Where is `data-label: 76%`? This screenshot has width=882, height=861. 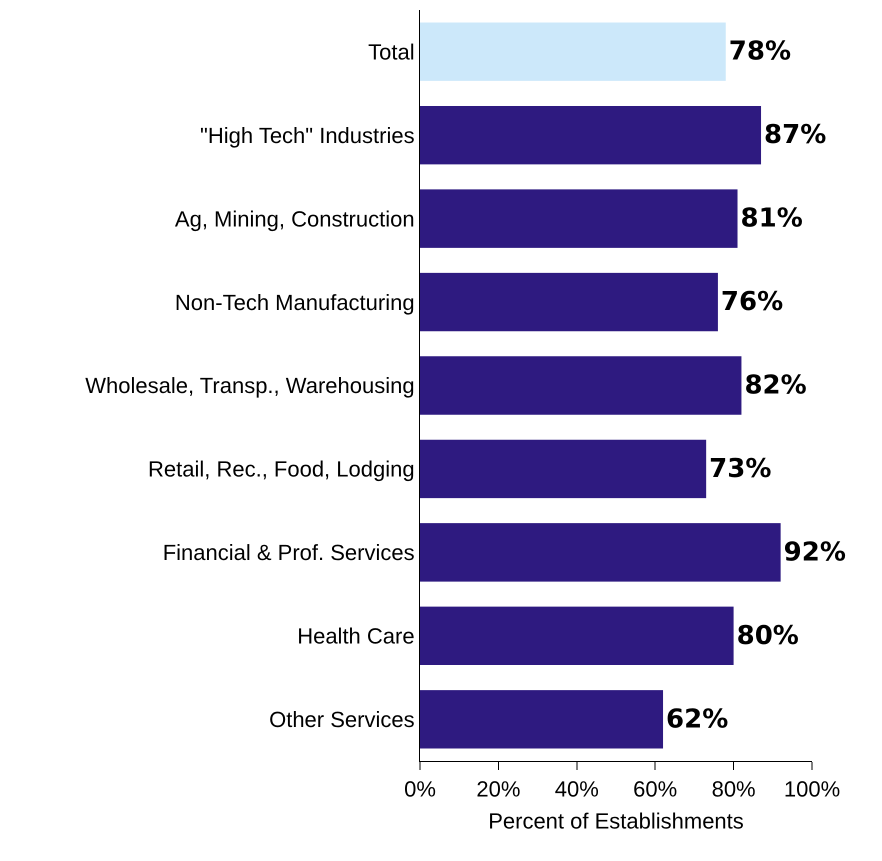 data-label: 76% is located at coordinates (752, 302).